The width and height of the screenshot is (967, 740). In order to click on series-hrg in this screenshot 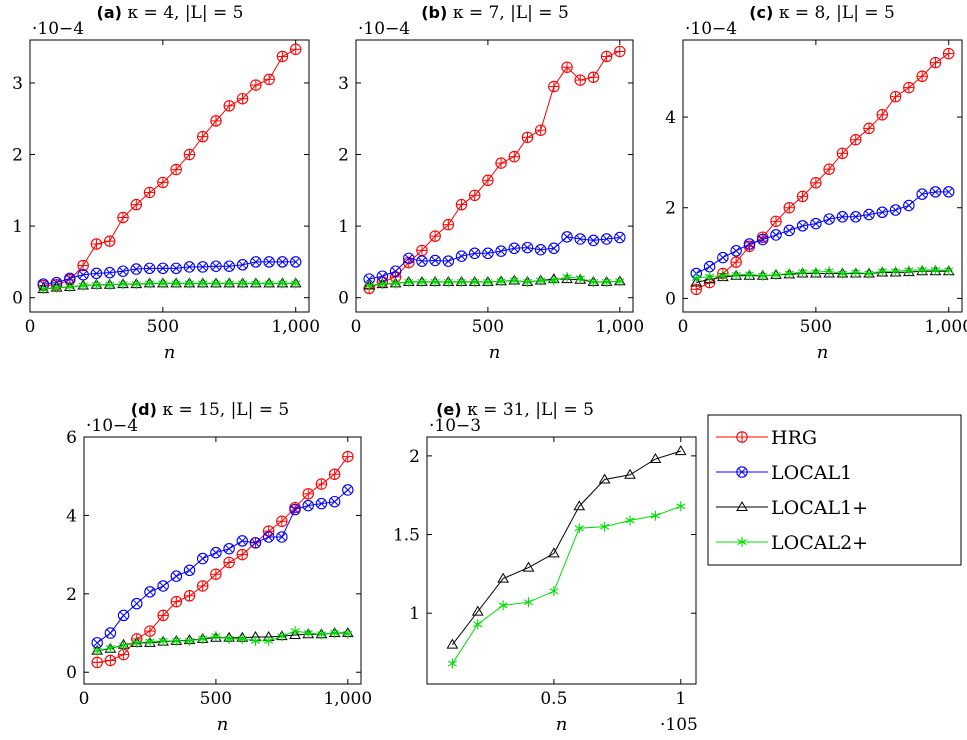, I will do `click(222, 559)`.